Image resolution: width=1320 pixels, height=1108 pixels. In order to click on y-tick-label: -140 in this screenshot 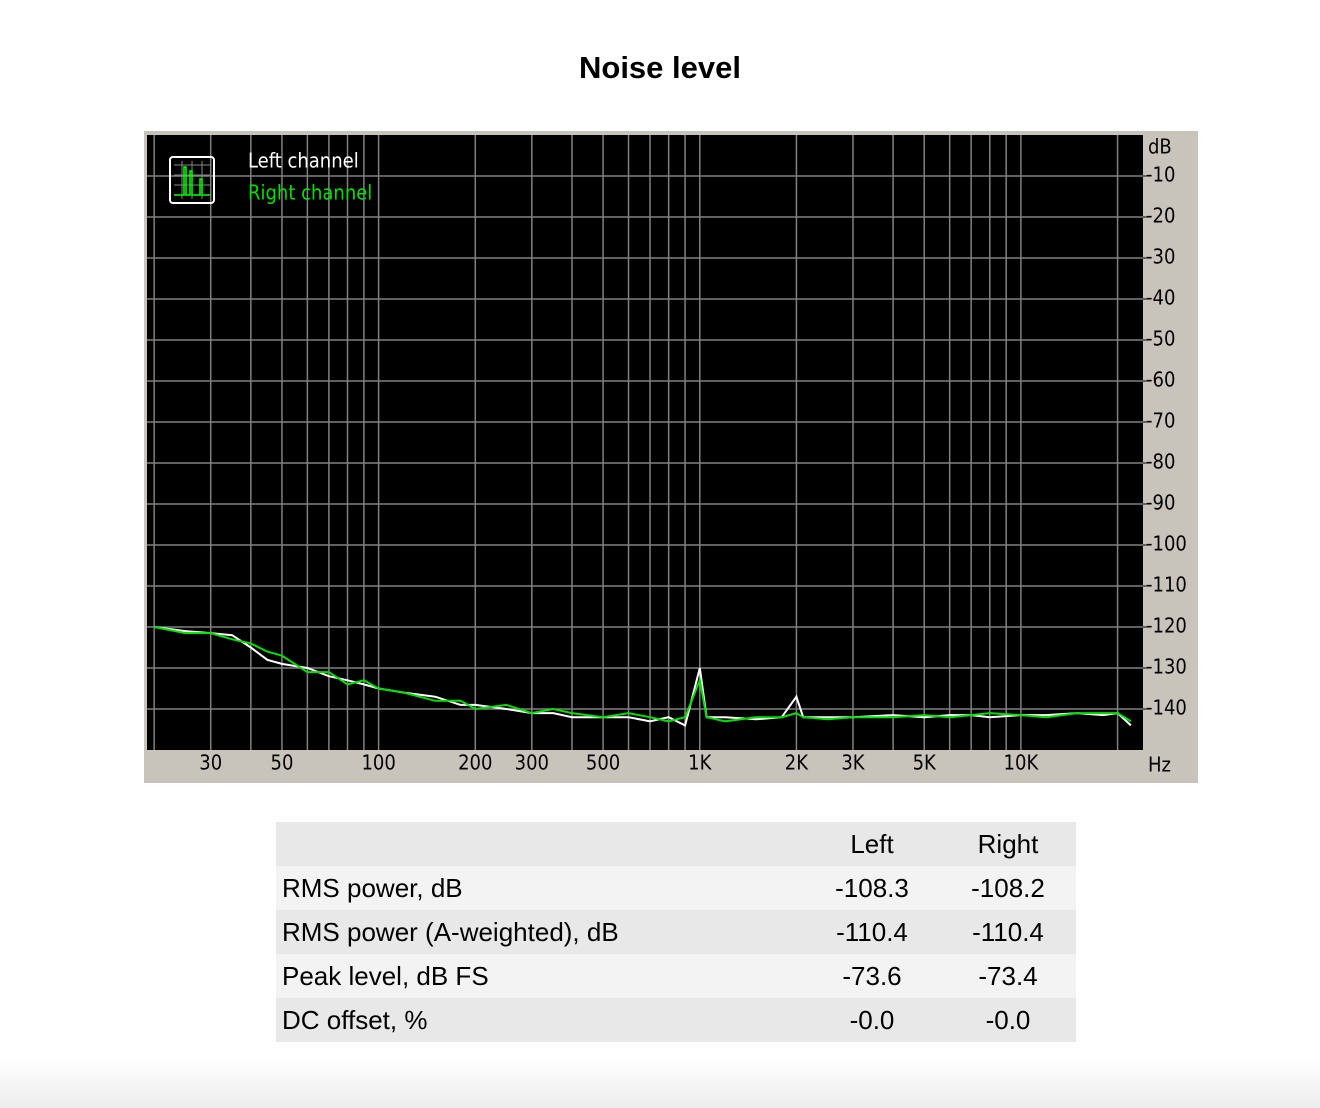, I will do `click(1166, 708)`.